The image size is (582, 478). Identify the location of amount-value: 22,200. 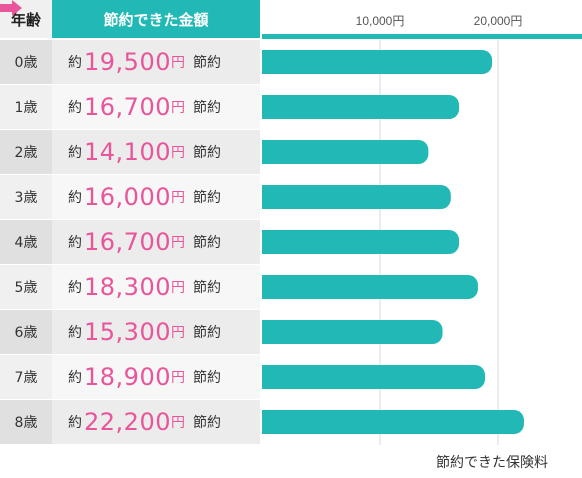
(127, 422).